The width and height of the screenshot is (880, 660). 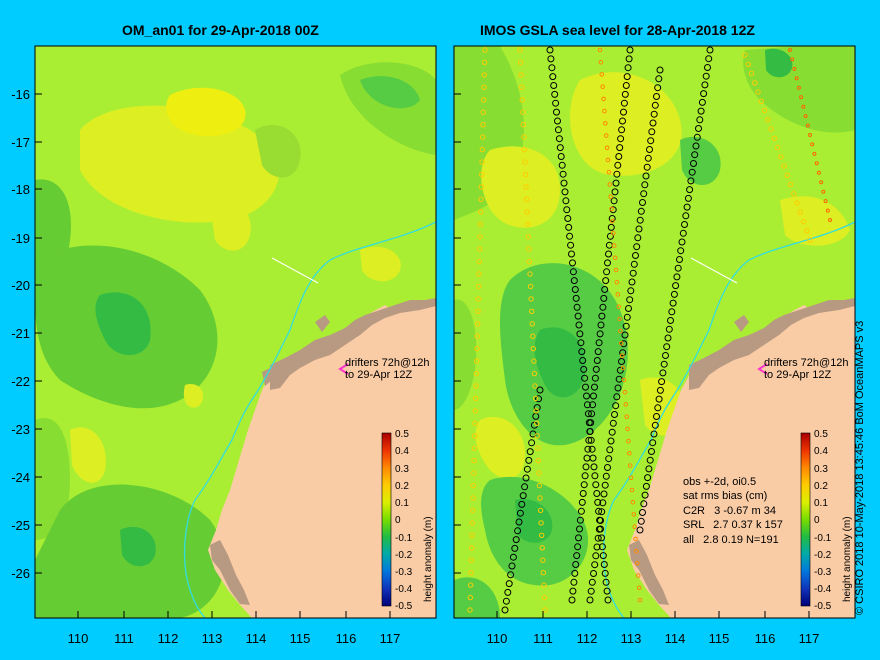 I want to click on lon-tick-label: 113, so click(x=631, y=638).